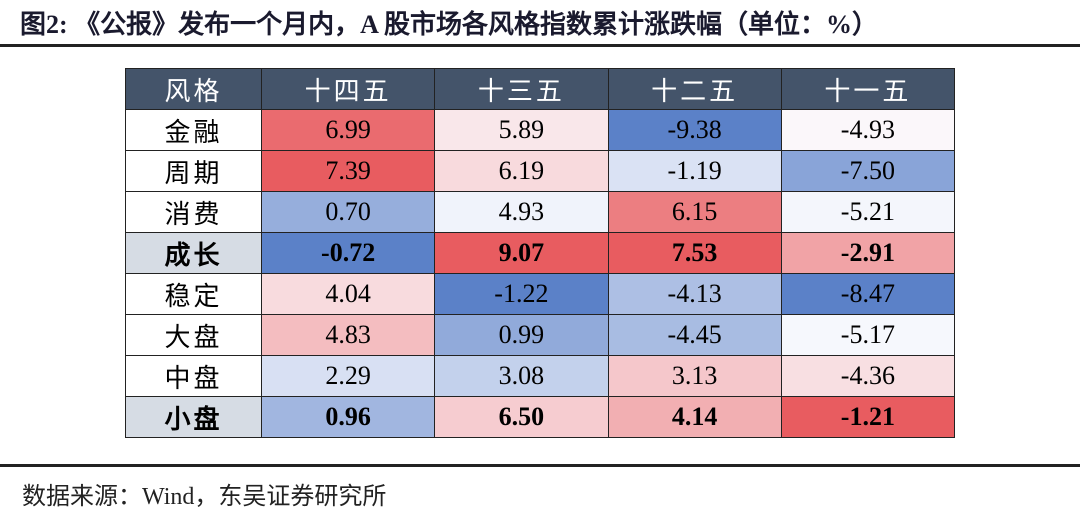  I want to click on value-cell: 3.08, so click(521, 376).